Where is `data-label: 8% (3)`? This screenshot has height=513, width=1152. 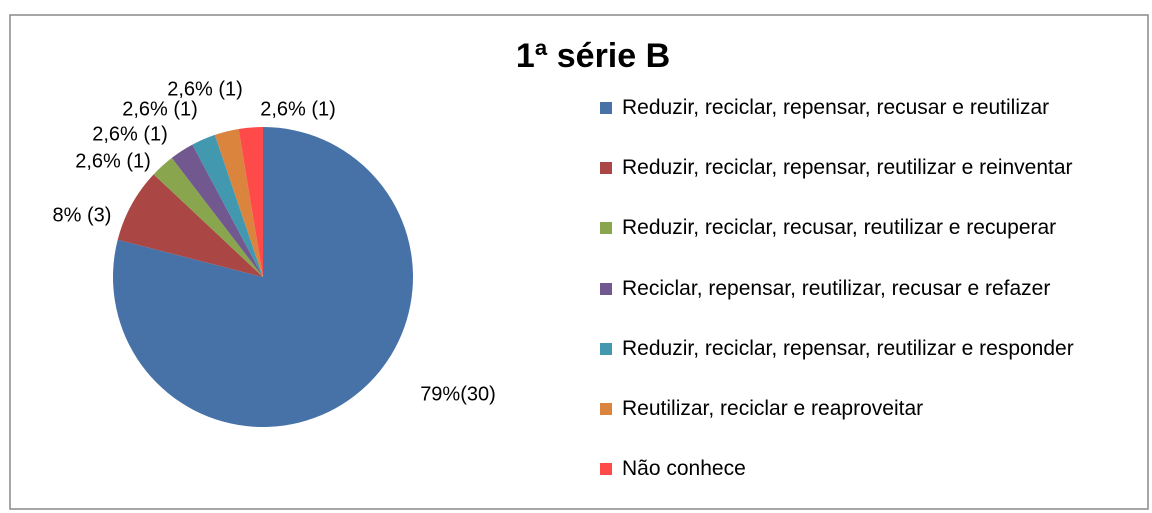
data-label: 8% (3) is located at coordinates (82, 215).